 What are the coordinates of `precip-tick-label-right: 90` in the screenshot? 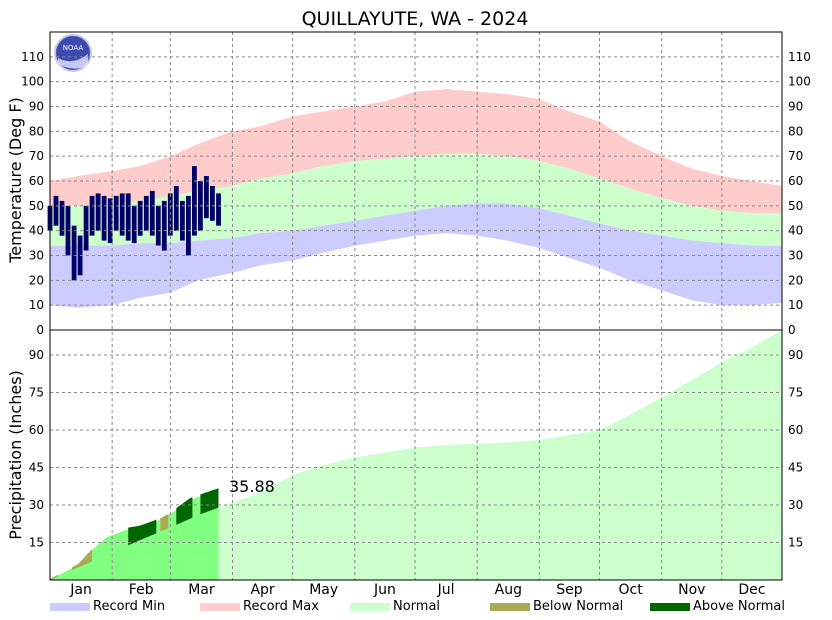 It's located at (795, 355).